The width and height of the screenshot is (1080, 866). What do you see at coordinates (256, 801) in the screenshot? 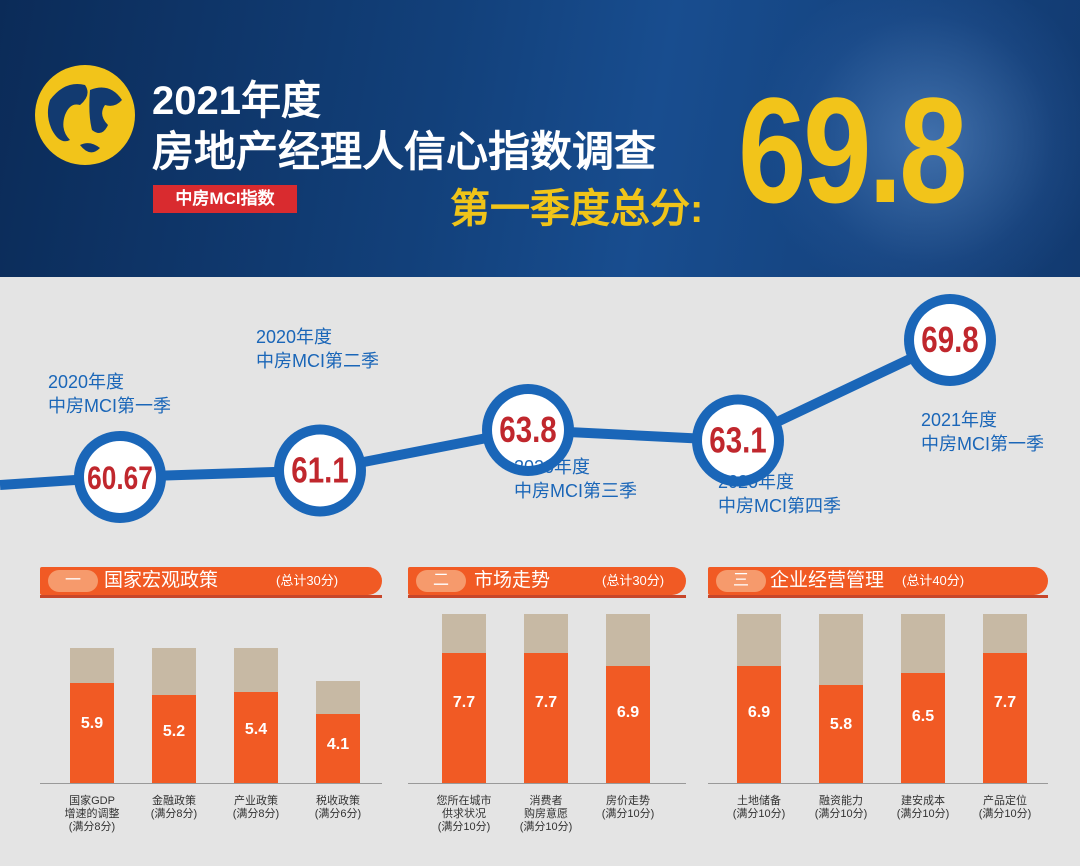
I see `bar-category-line: 产业政策` at bounding box center [256, 801].